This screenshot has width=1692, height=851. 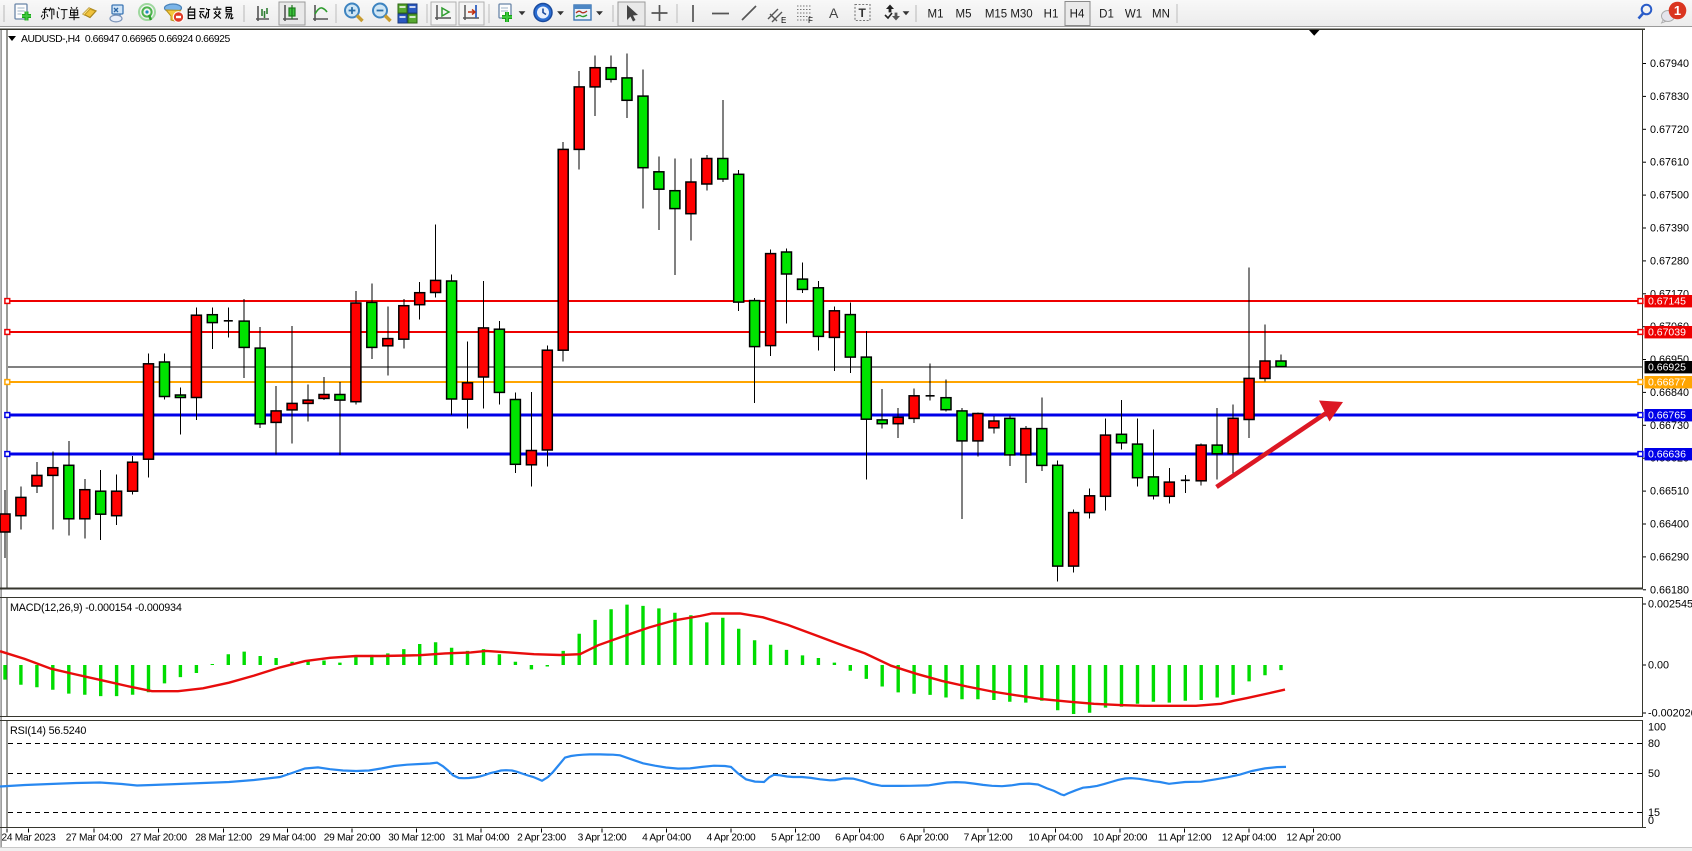 What do you see at coordinates (1669, 525) in the screenshot?
I see `svg-text: 0.66400` at bounding box center [1669, 525].